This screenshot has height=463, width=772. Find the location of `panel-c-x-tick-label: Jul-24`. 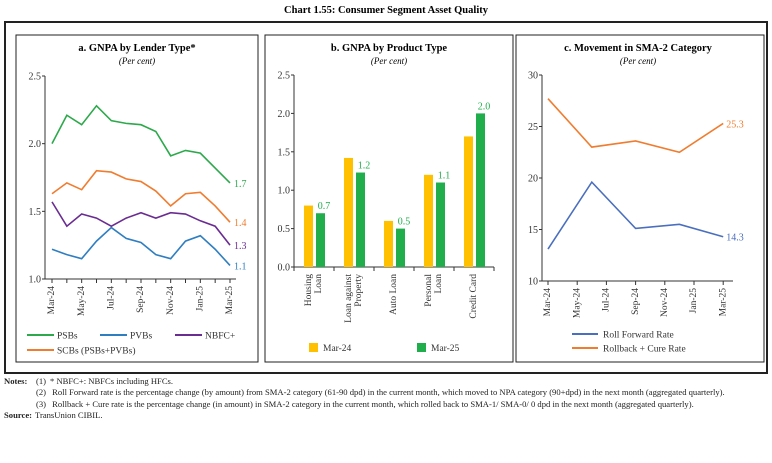

panel-c-x-tick-label: Jul-24 is located at coordinates (607, 300).